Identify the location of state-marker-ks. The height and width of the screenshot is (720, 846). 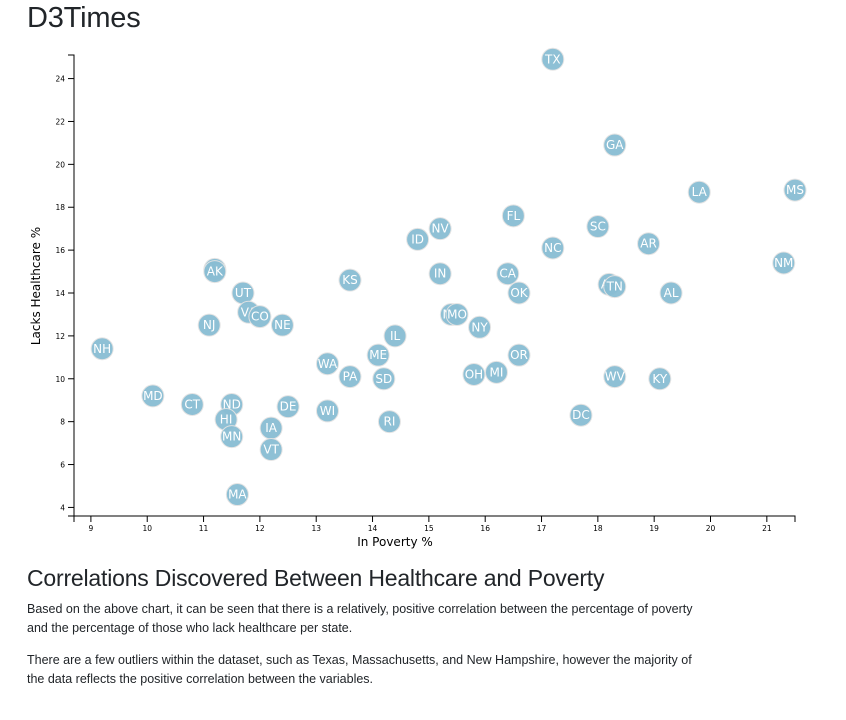
(350, 280).